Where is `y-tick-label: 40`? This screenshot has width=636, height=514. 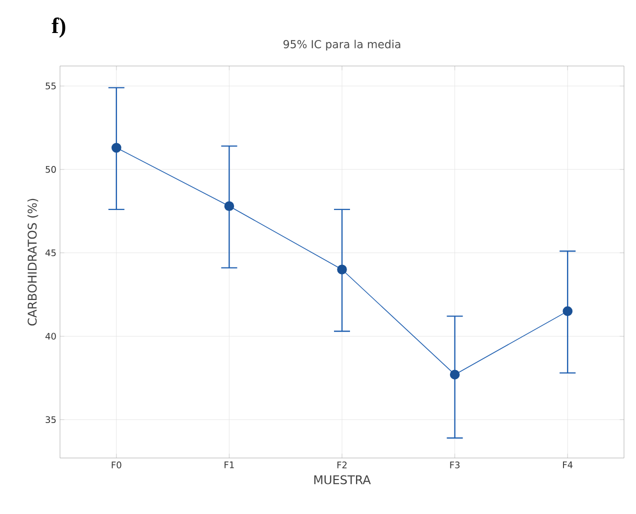
y-tick-label: 40 is located at coordinates (50, 336).